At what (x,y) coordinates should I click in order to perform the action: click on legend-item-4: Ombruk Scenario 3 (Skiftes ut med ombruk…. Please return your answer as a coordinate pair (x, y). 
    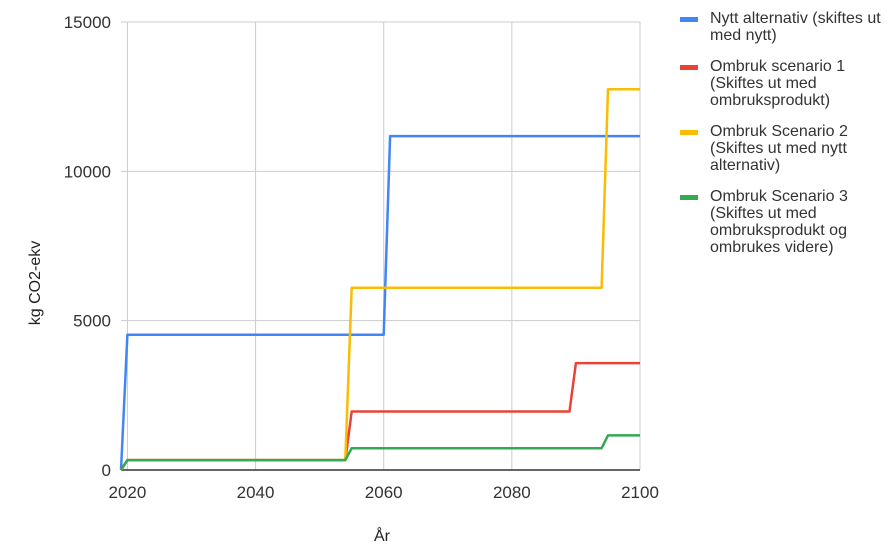
    Looking at the image, I should click on (785, 222).